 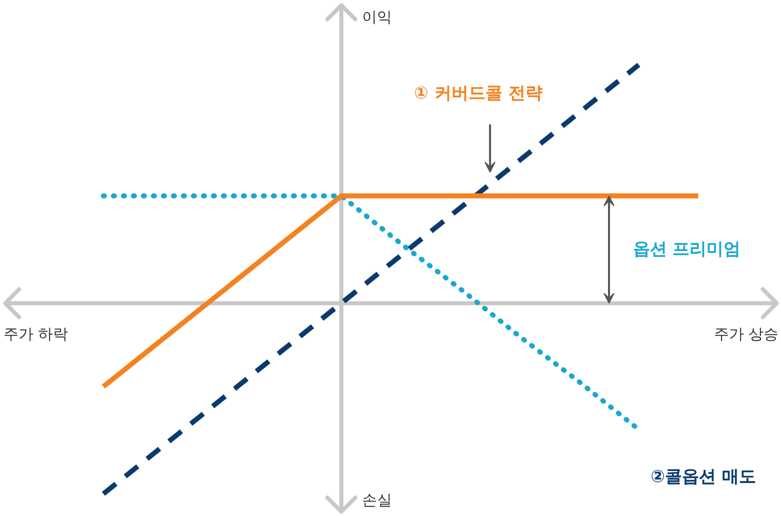 What do you see at coordinates (746, 334) in the screenshot?
I see `annotation: 주가 상승` at bounding box center [746, 334].